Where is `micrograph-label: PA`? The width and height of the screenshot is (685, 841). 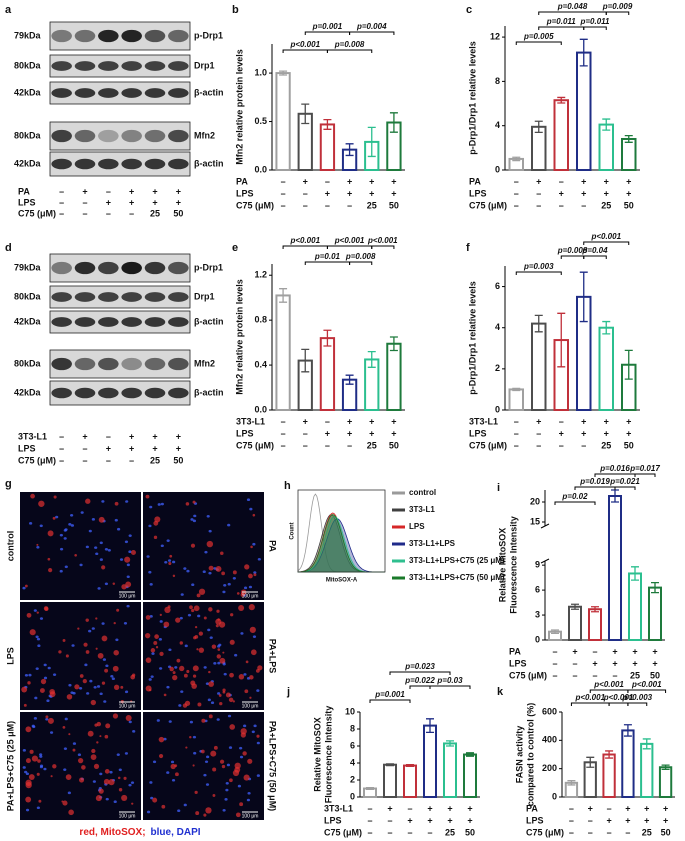 micrograph-label: PA is located at coordinates (273, 546).